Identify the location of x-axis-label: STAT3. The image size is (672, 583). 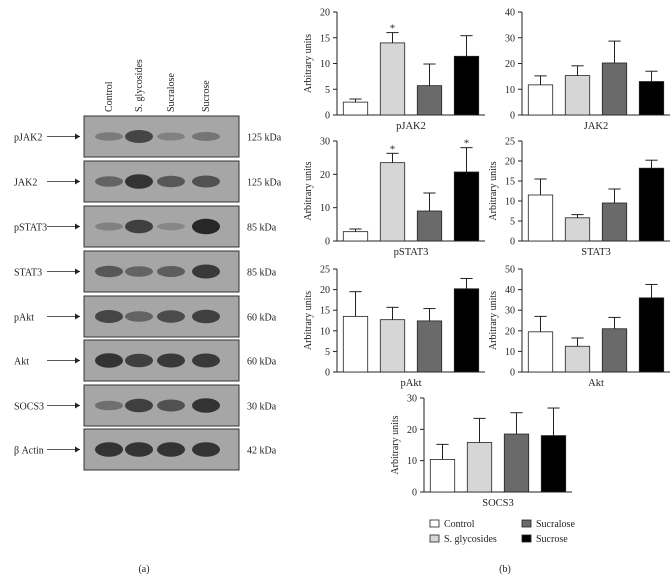
(596, 252).